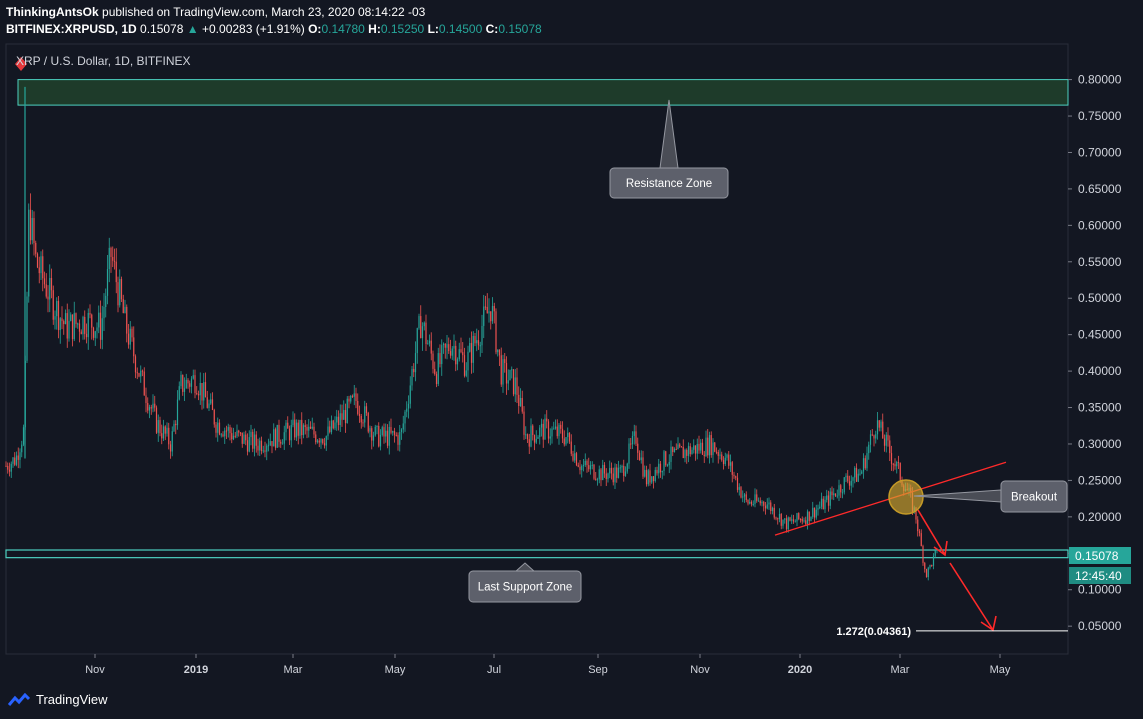 This screenshot has width=1143, height=719. Describe the element at coordinates (1000, 670) in the screenshot. I see `x-tick-label: May` at that location.